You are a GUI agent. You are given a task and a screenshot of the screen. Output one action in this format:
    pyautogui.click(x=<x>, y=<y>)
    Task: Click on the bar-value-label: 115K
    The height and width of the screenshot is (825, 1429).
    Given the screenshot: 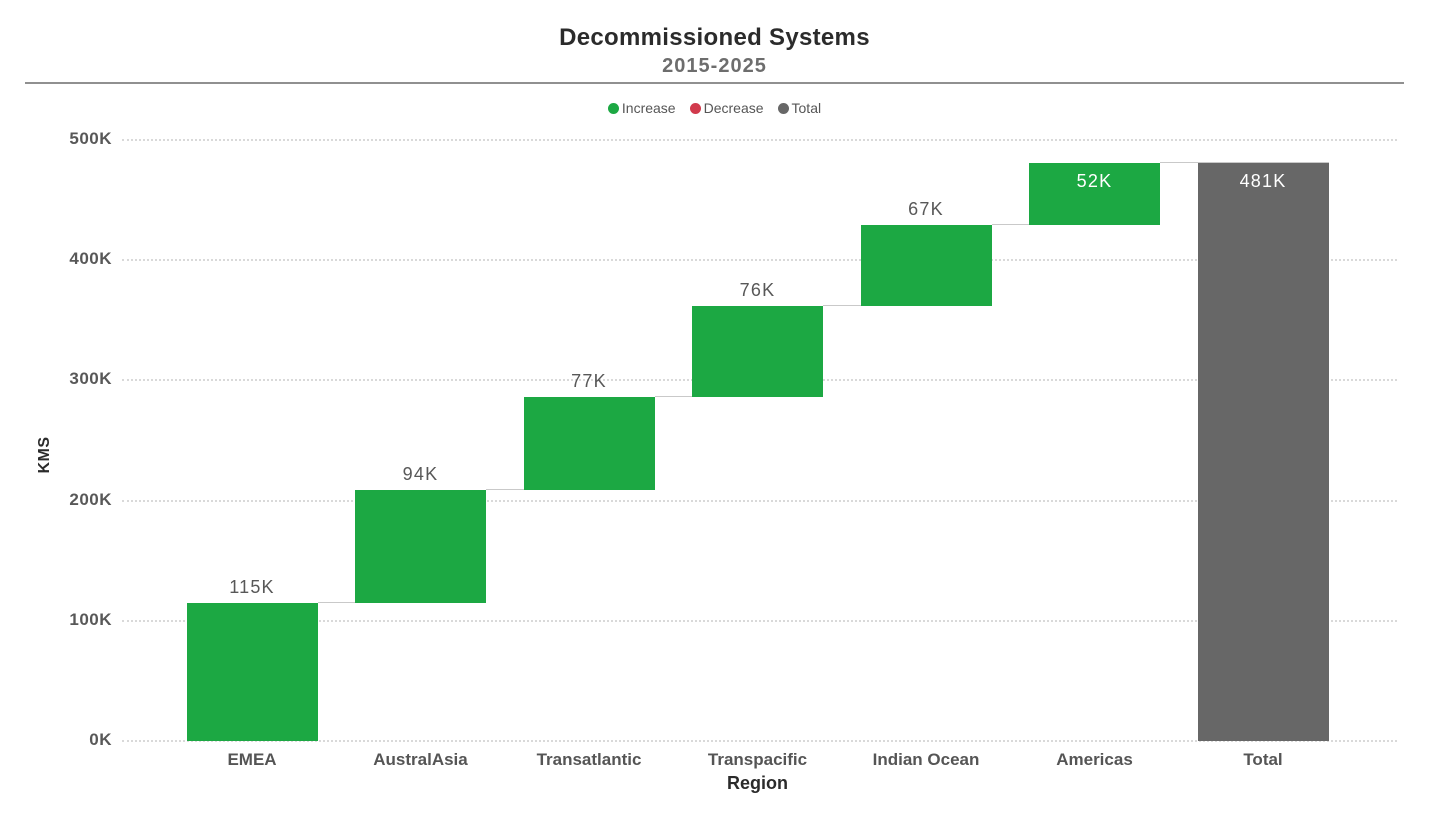 What is the action you would take?
    pyautogui.click(x=252, y=586)
    